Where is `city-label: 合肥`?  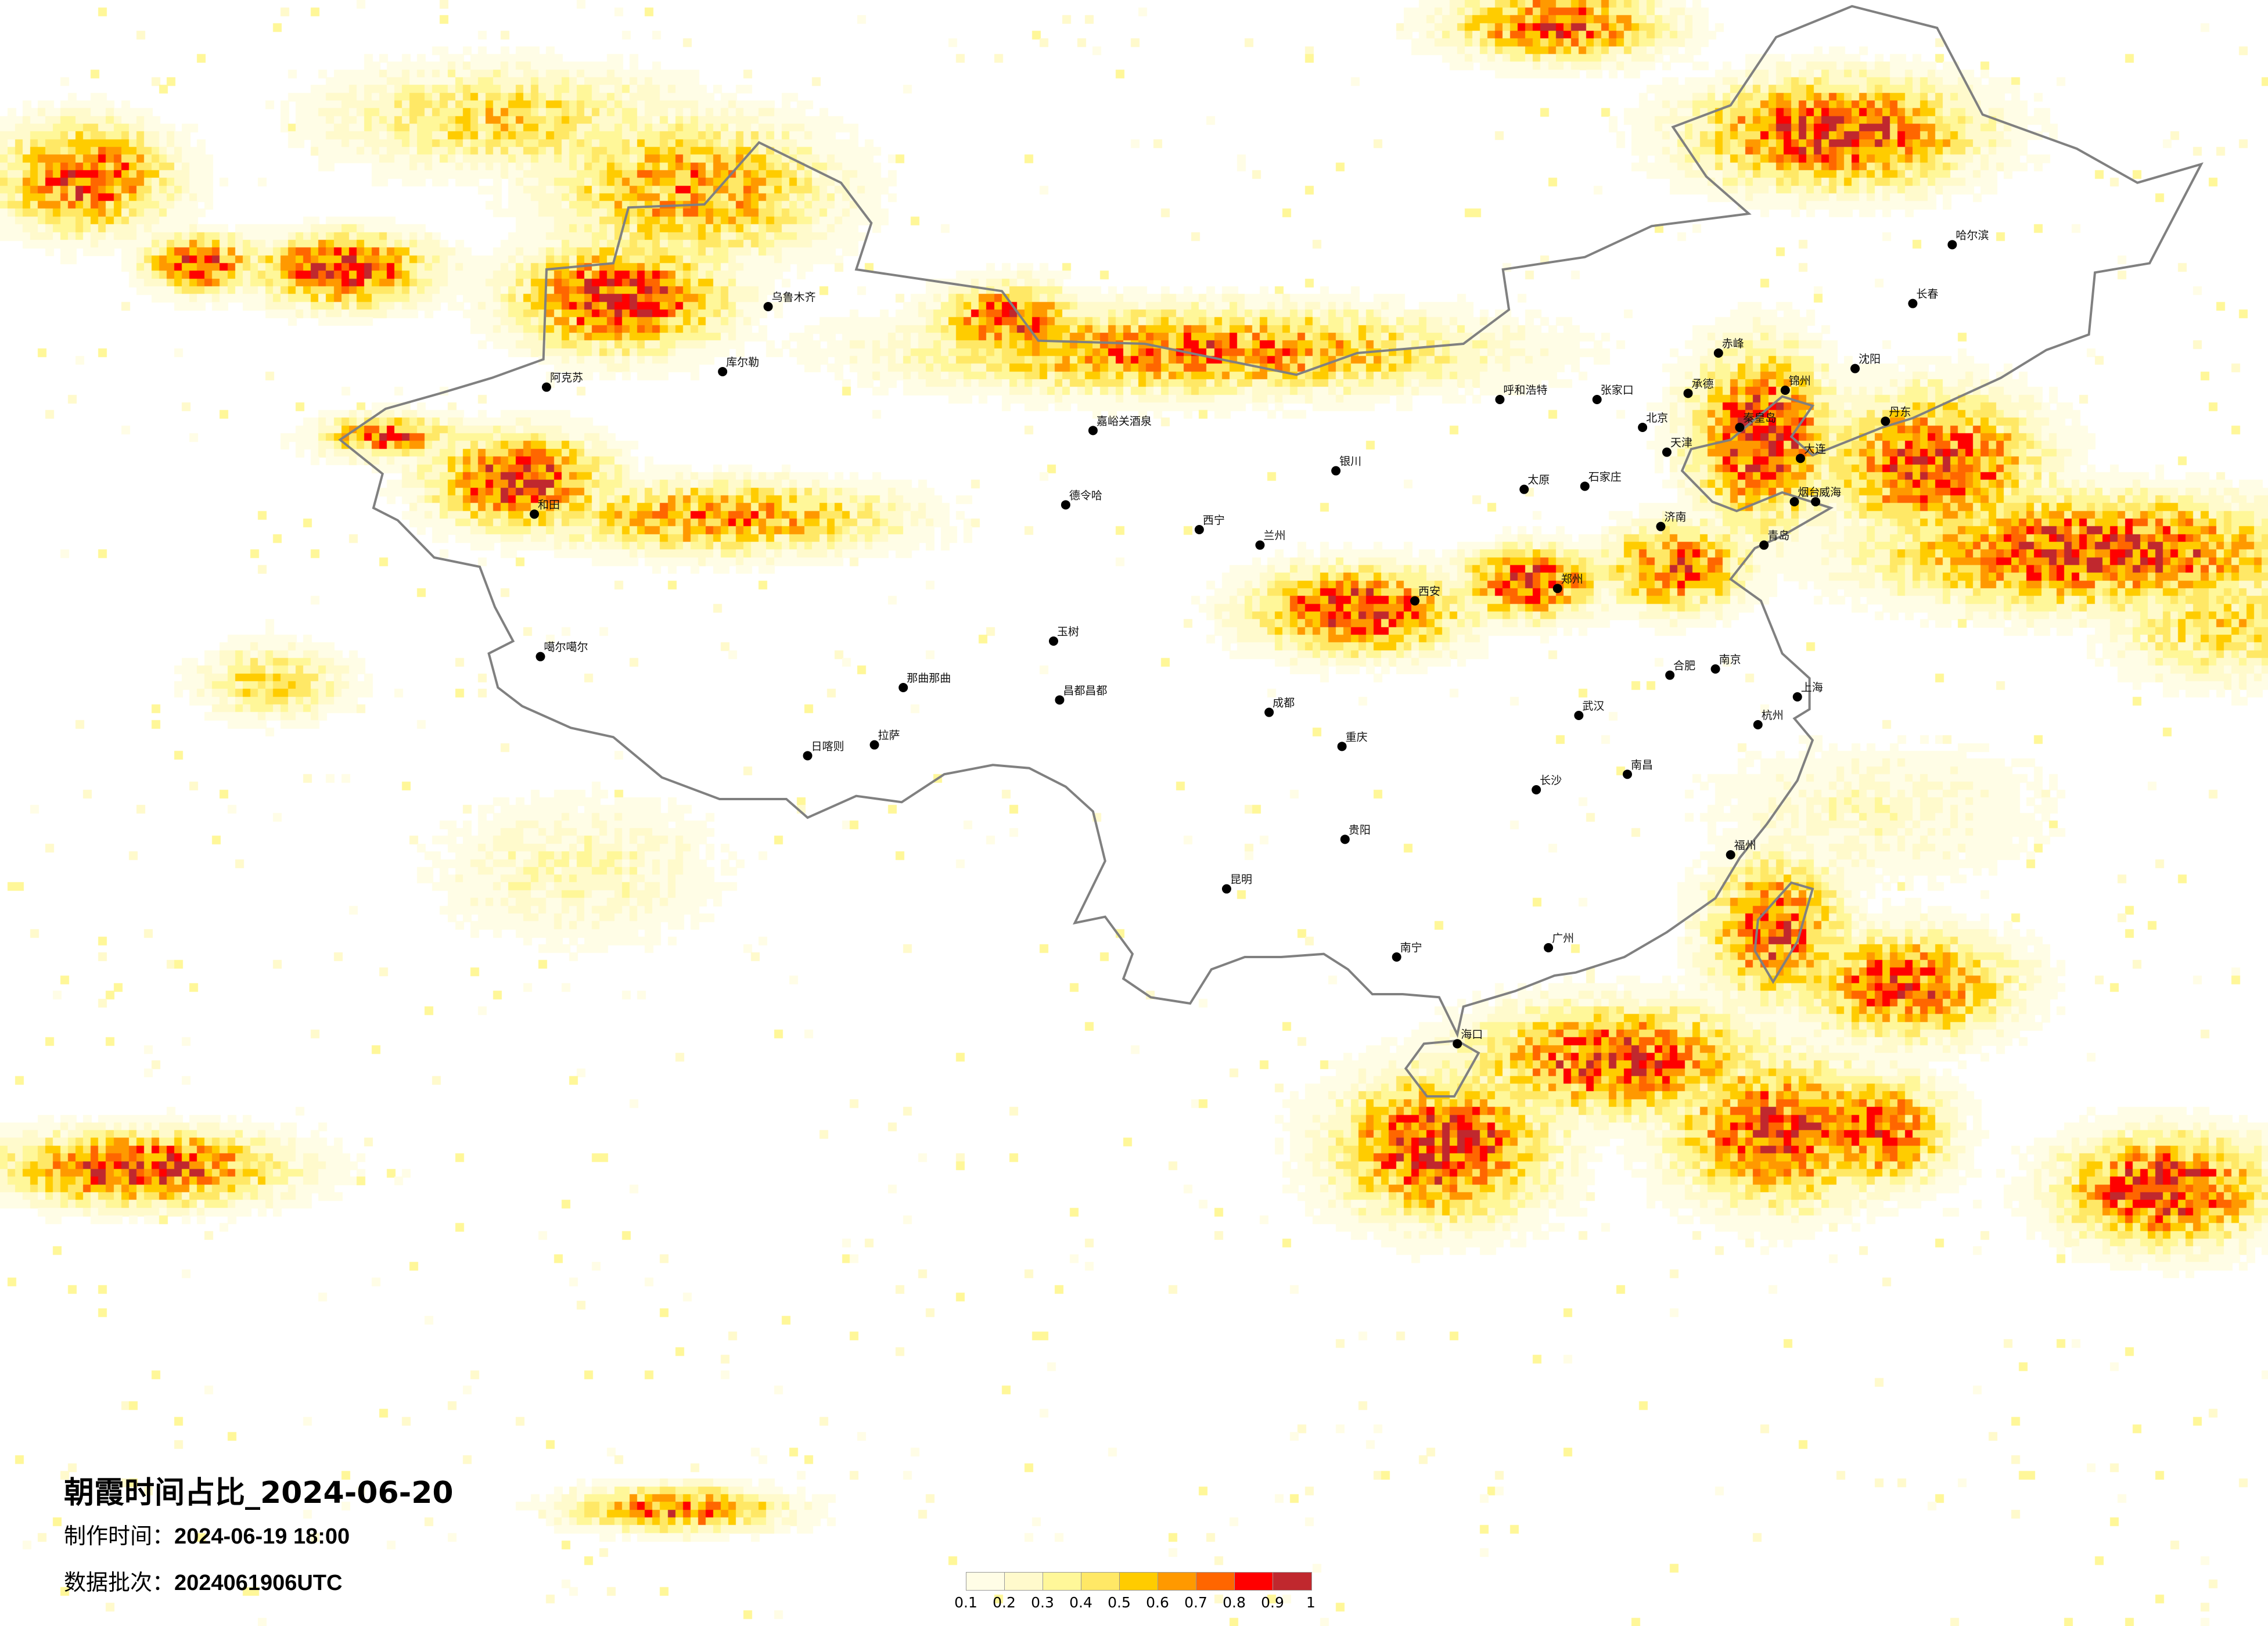 city-label: 合肥 is located at coordinates (1684, 666).